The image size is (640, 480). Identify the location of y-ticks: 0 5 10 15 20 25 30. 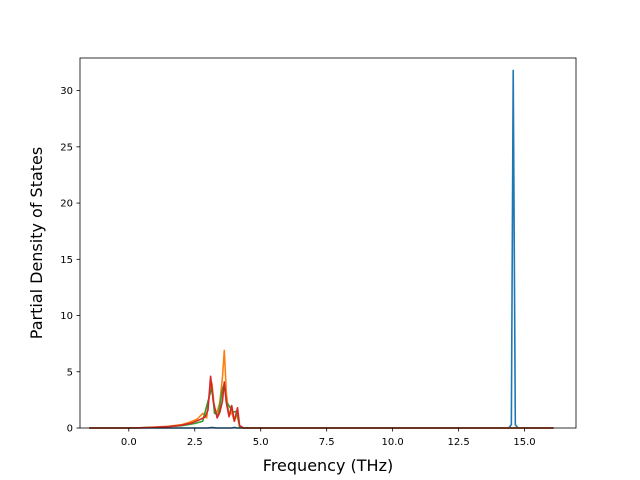
(70, 260).